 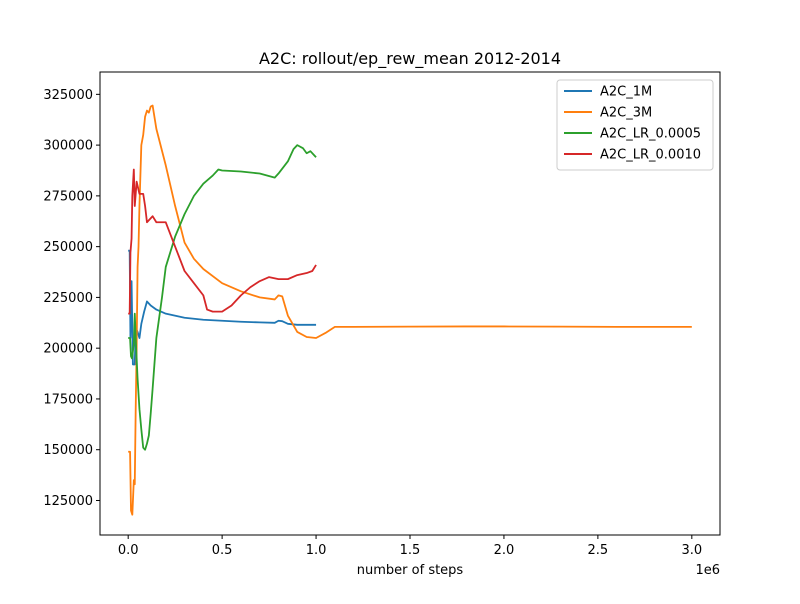 I want to click on legend-box, so click(x=635, y=125).